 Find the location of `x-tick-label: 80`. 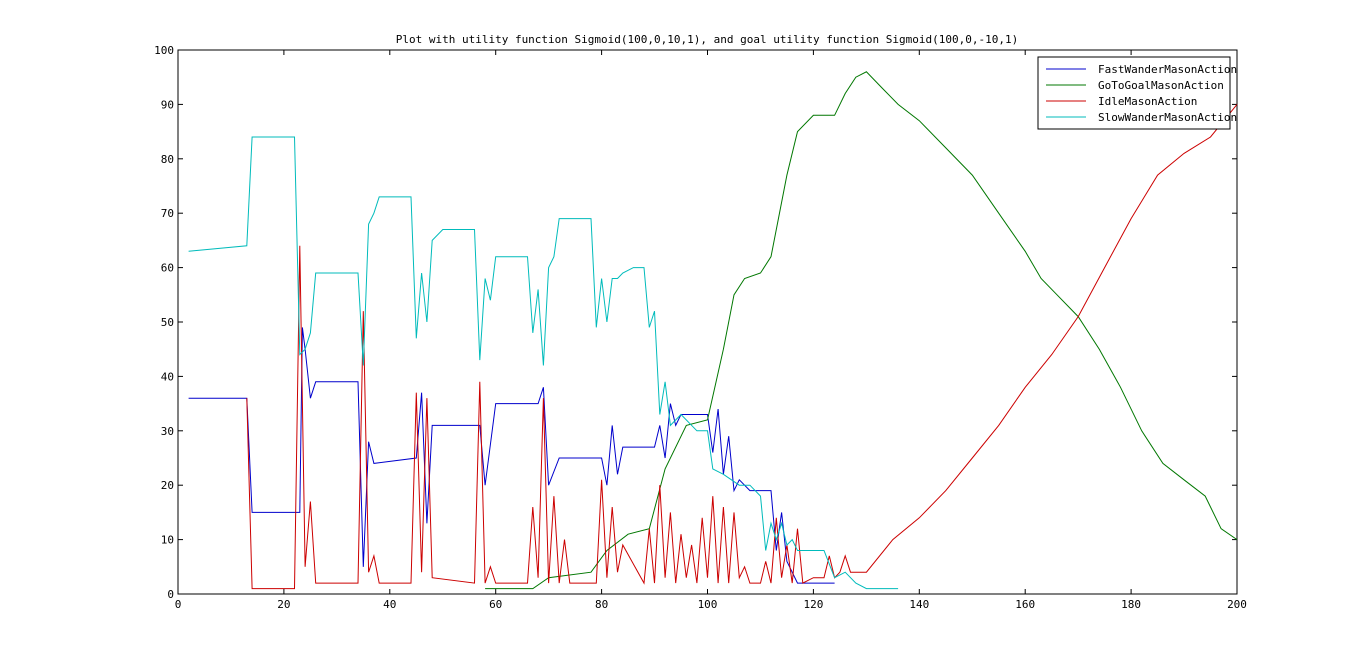

x-tick-label: 80 is located at coordinates (601, 604).